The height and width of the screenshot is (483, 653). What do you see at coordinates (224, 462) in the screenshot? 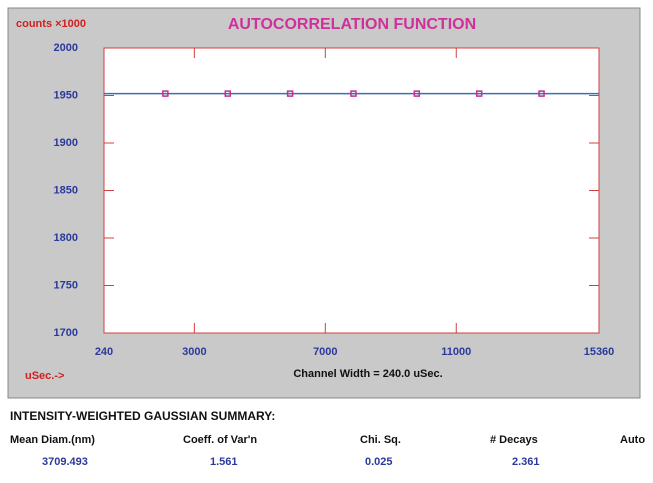
I see `summary-value: 1.561` at bounding box center [224, 462].